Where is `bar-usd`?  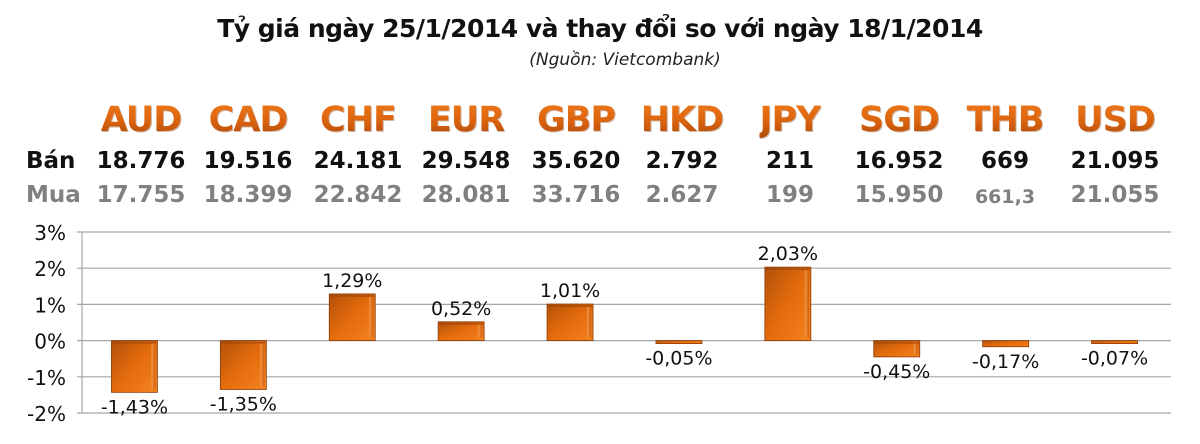
bar-usd is located at coordinates (1114, 342).